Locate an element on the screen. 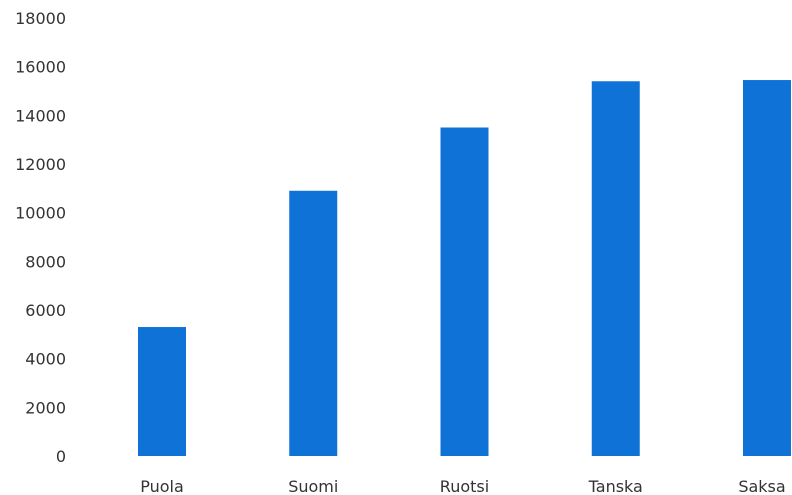  bar-ruotsi is located at coordinates (464, 291).